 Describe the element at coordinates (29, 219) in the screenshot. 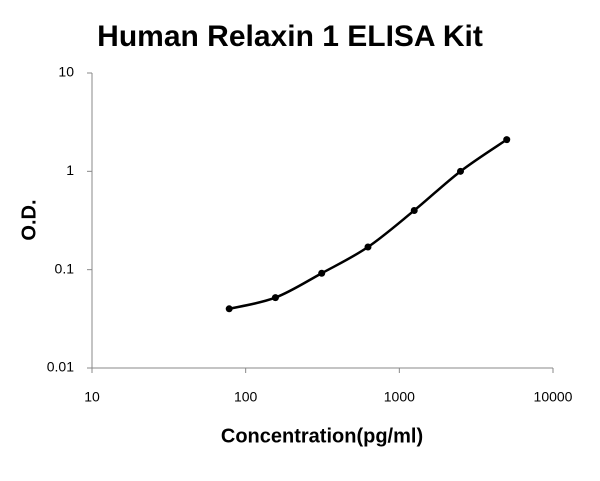

I see `y-axis-label: O.D.` at that location.